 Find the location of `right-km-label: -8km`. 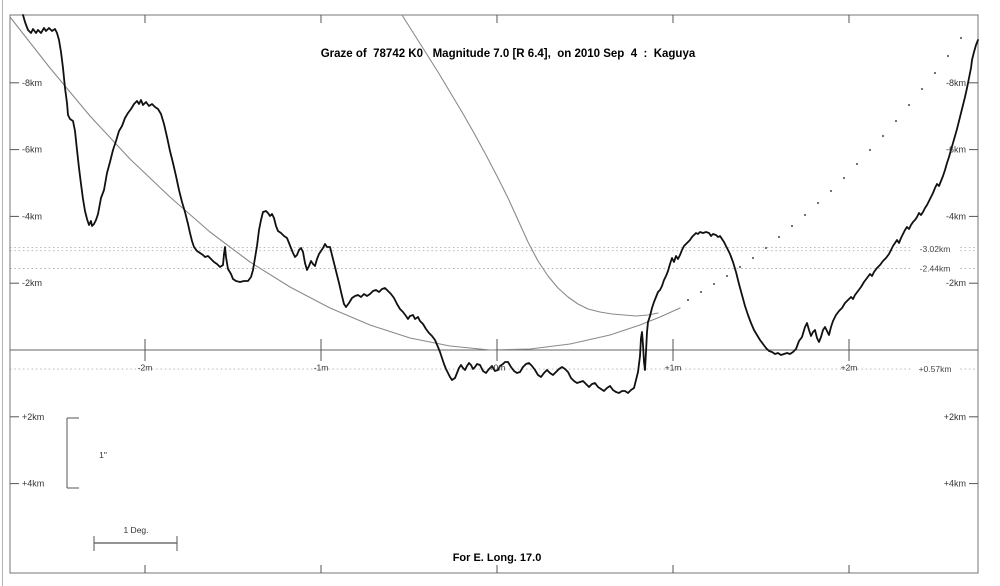

right-km-label: -8km is located at coordinates (956, 83).